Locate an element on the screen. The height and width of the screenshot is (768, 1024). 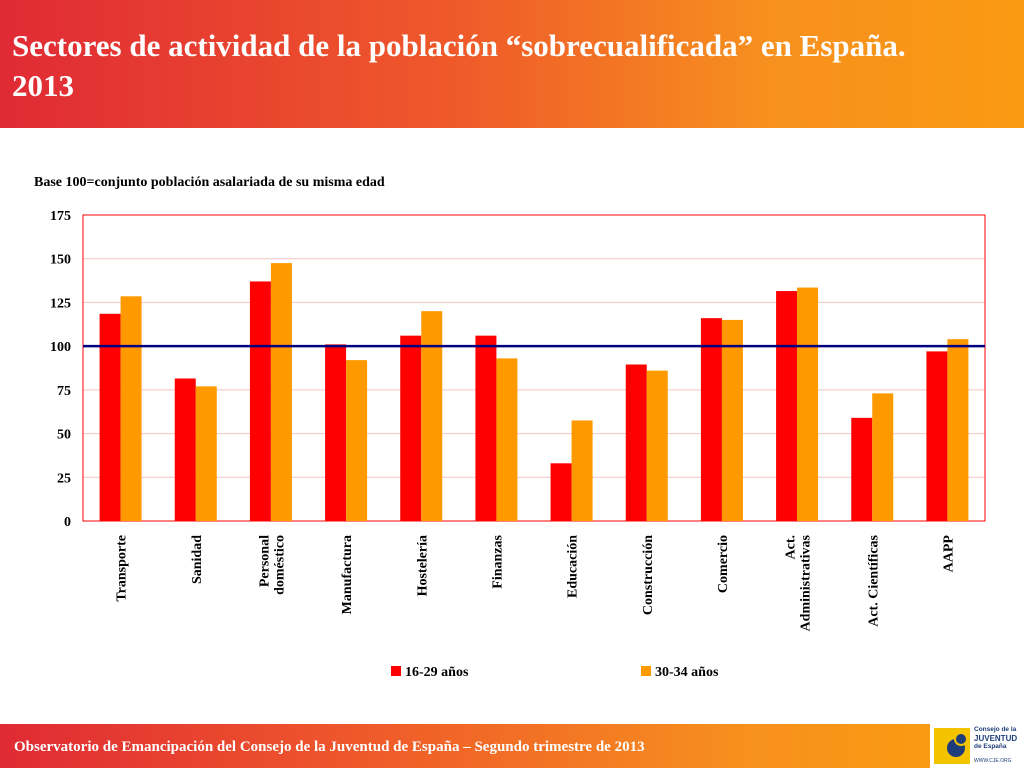
logo-line-1: Consejo de la is located at coordinates (995, 729).